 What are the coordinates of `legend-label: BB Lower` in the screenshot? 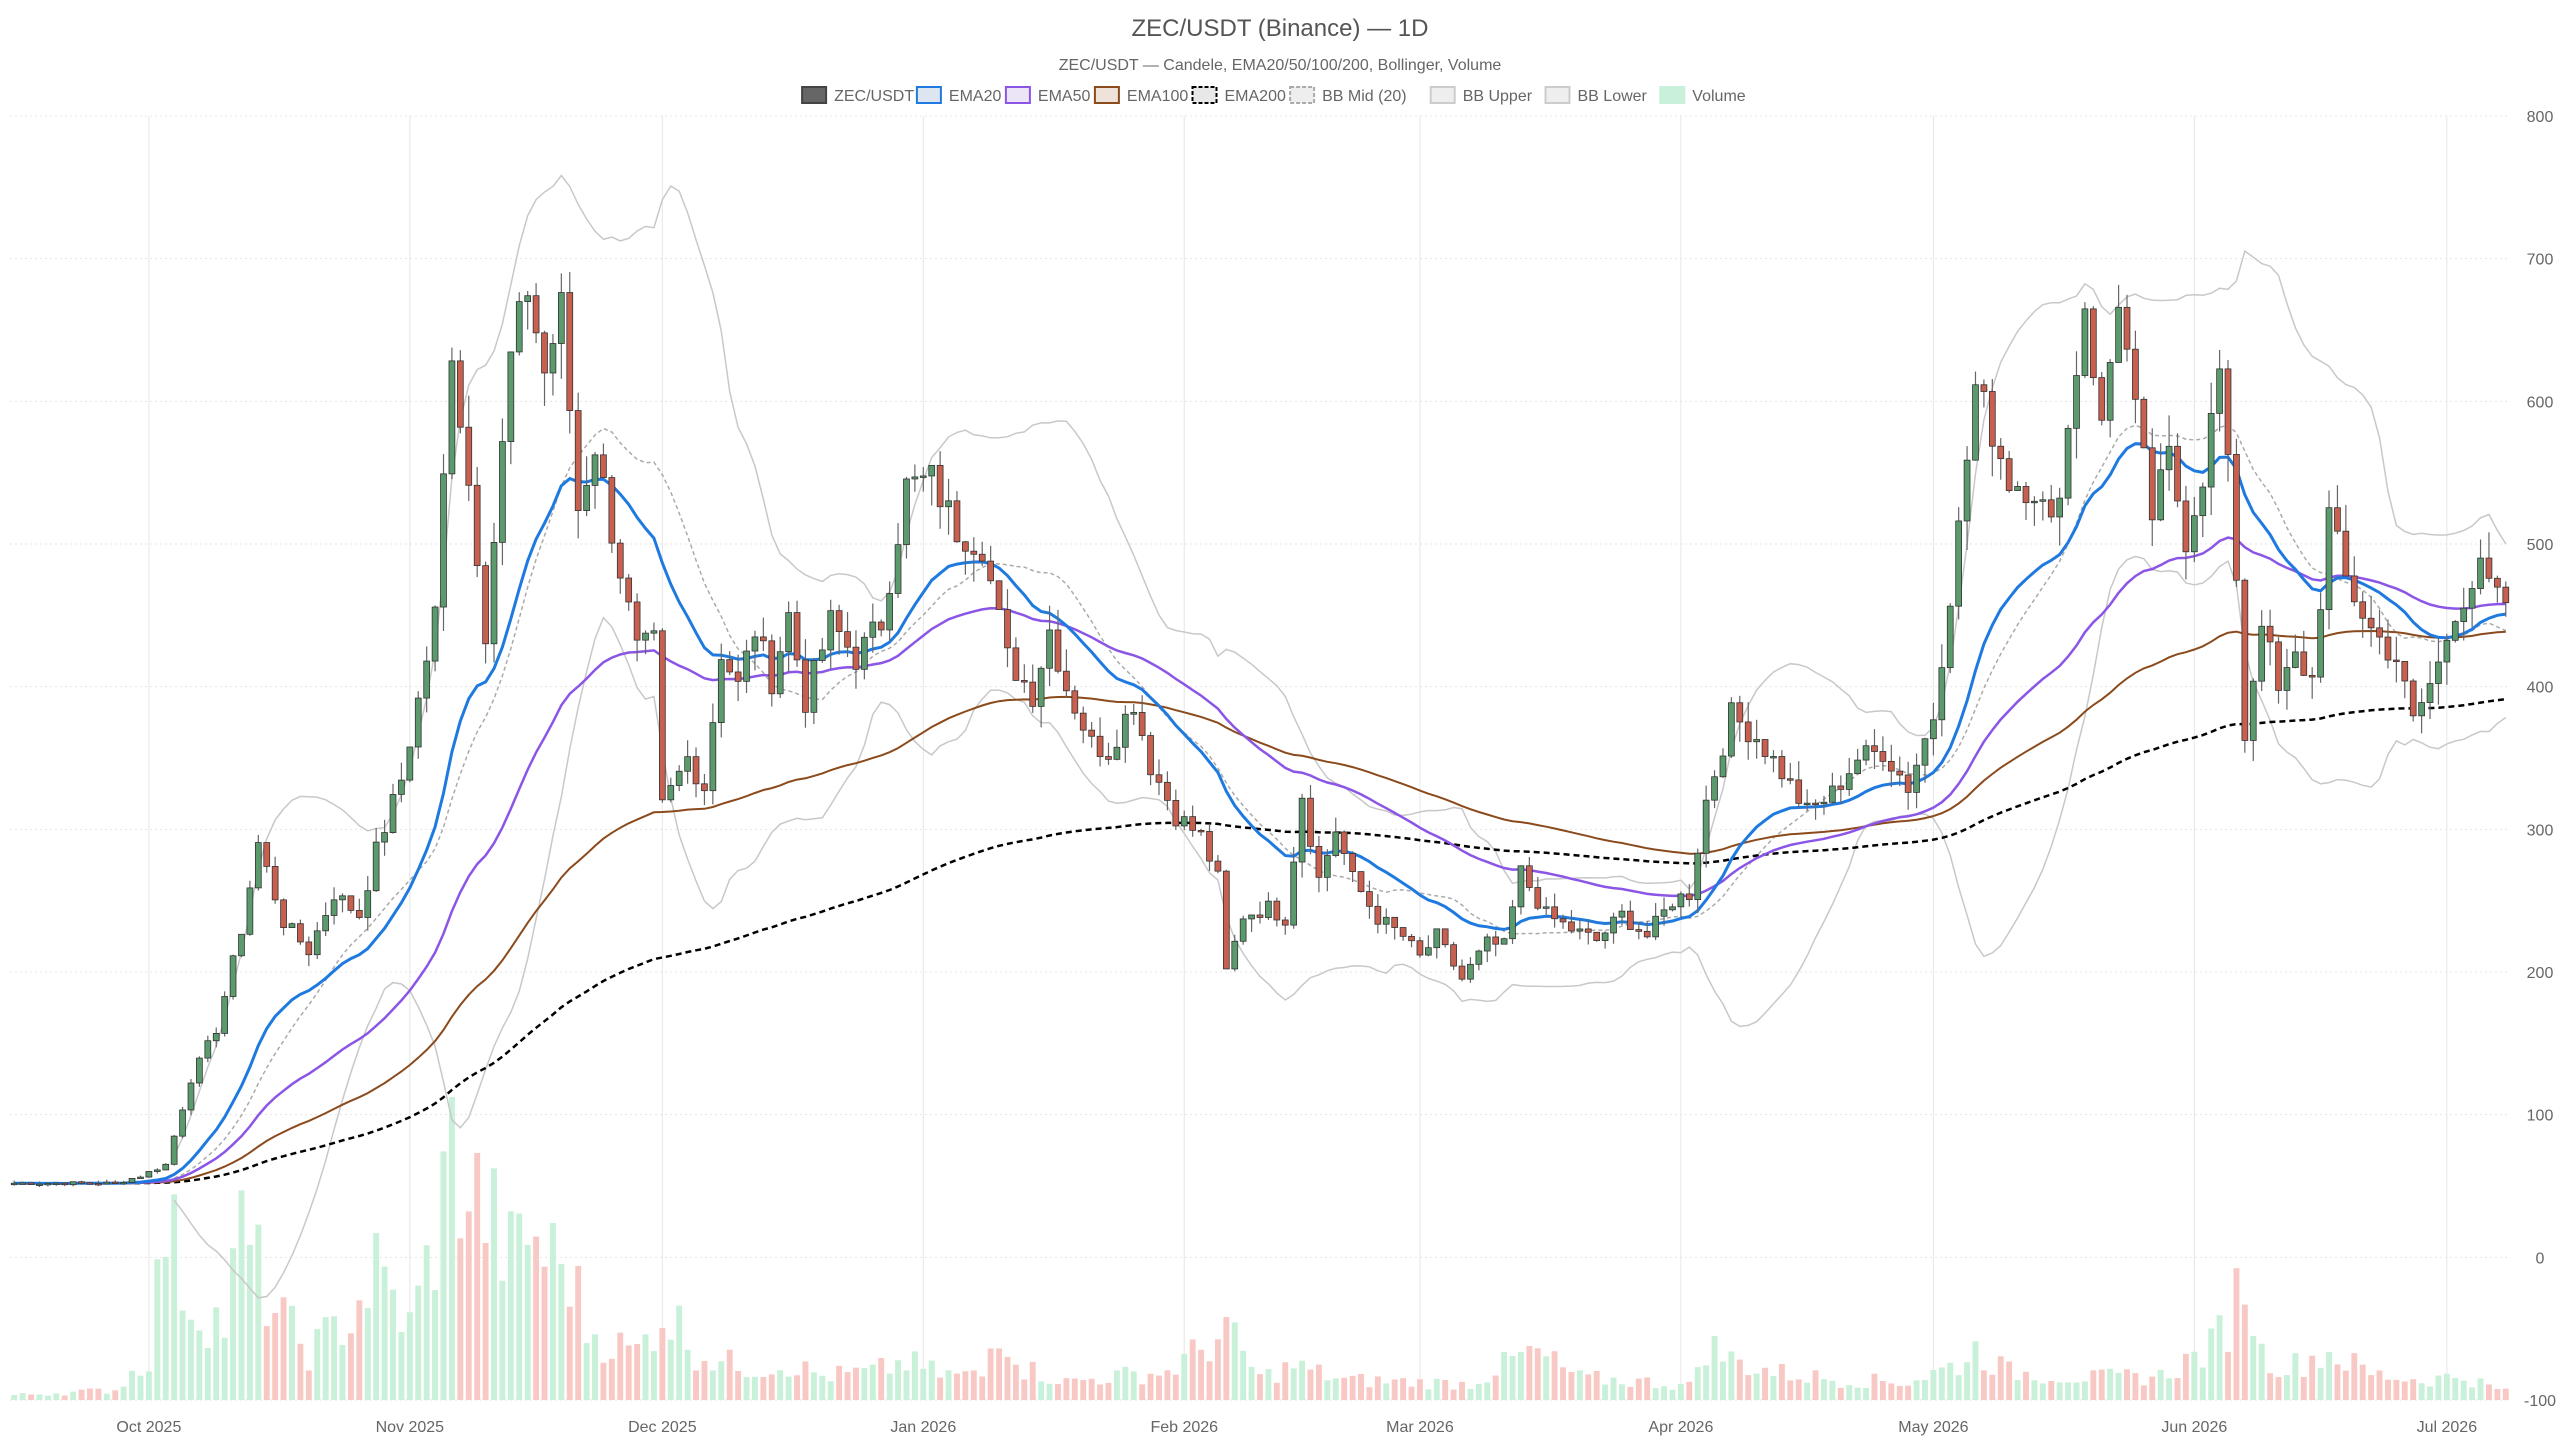 It's located at (1613, 96).